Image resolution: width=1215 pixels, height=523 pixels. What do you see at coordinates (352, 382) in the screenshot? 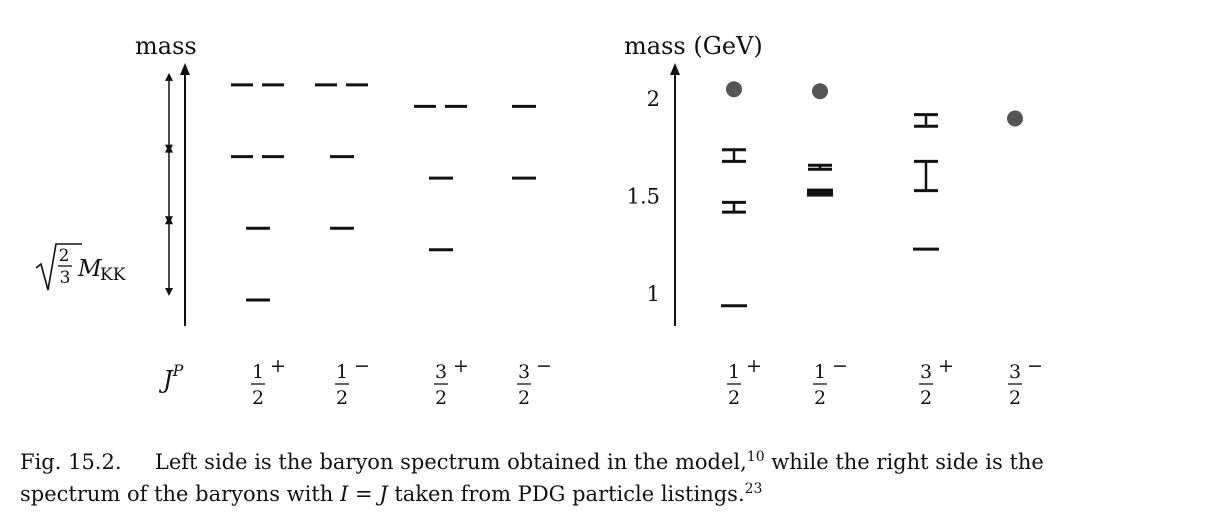
I see `left-xtick: 1 2−` at bounding box center [352, 382].